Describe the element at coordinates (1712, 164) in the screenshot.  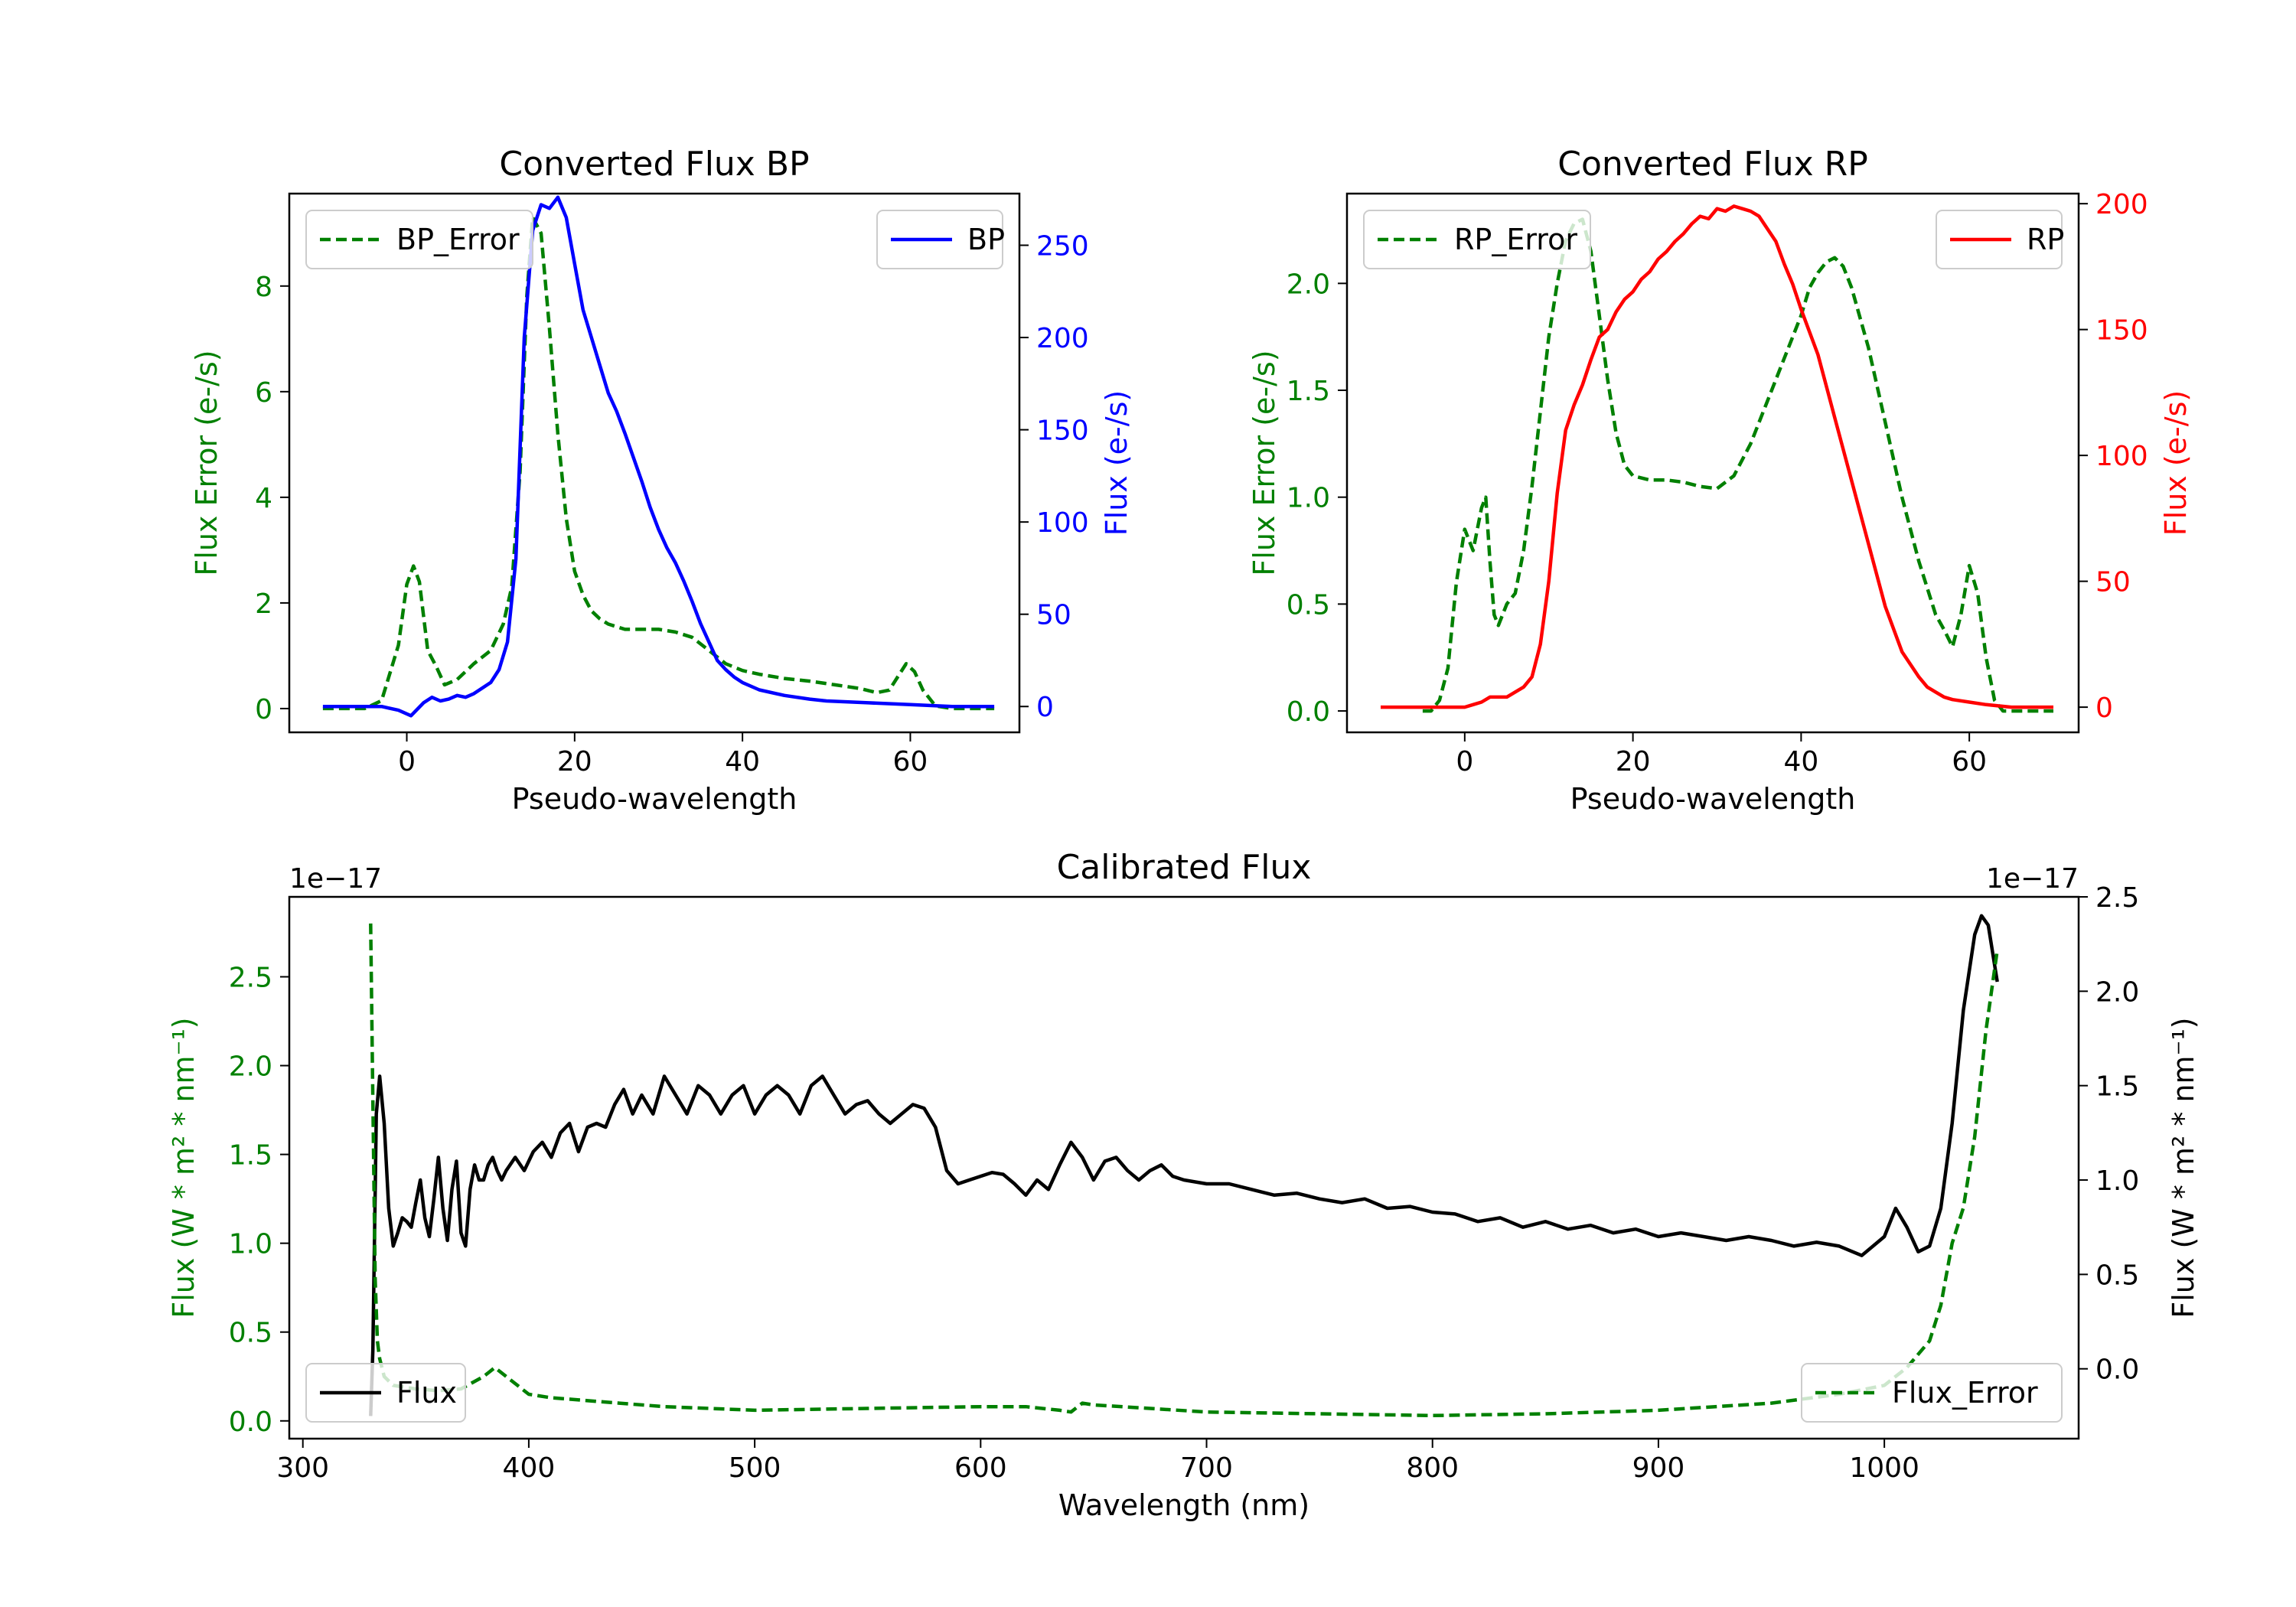
I see `rp-title: Converted Flux RP` at that location.